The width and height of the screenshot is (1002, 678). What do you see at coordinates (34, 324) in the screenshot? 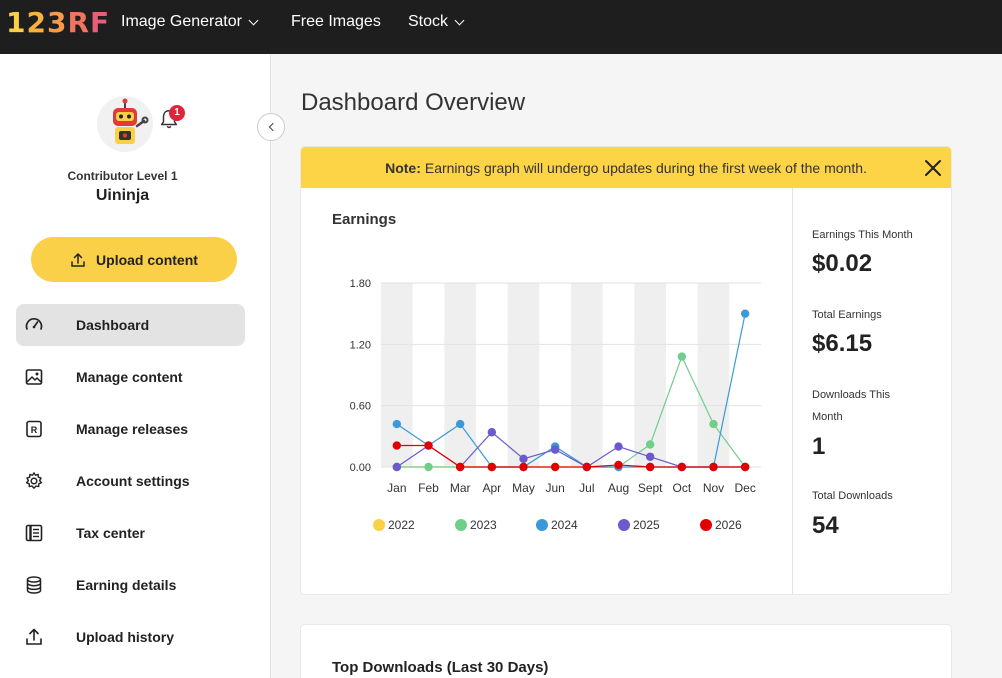
I see `speedometer-icon` at bounding box center [34, 324].